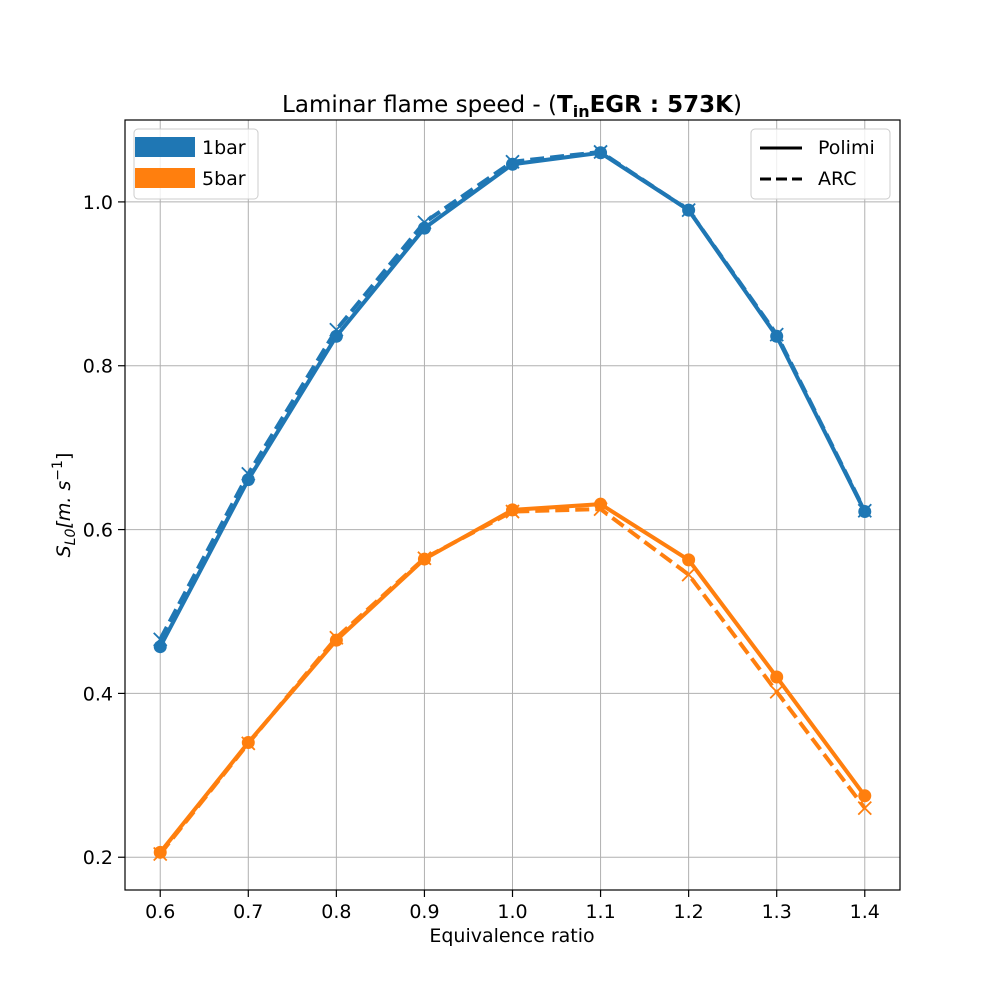 This screenshot has height=1000, width=1000. Describe the element at coordinates (820, 164) in the screenshot. I see `legend-mechanism: Polimi ARC` at that location.